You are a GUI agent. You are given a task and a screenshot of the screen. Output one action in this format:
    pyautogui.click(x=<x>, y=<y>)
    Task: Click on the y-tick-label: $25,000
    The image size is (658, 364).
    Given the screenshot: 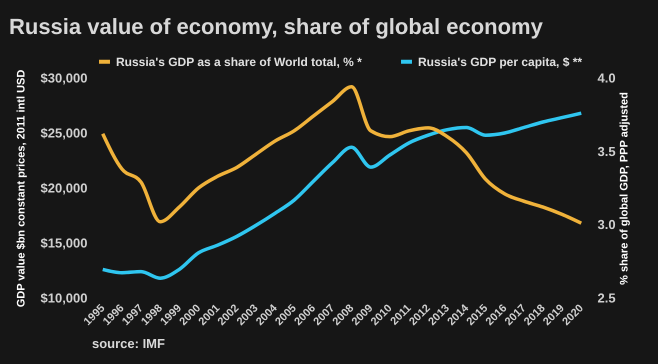 What is the action you would take?
    pyautogui.click(x=64, y=133)
    